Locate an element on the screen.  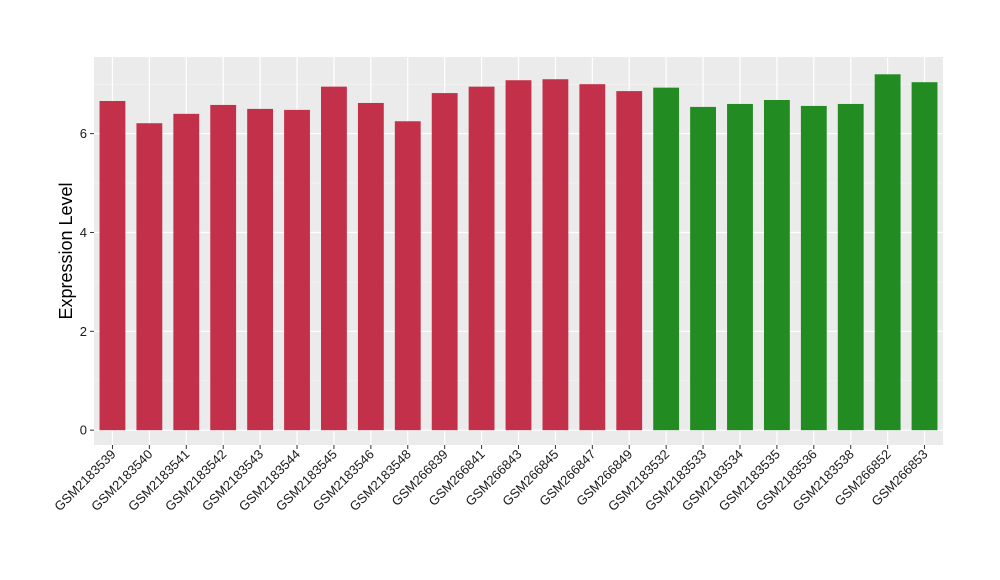
y-tick-label: 6 is located at coordinates (83, 133).